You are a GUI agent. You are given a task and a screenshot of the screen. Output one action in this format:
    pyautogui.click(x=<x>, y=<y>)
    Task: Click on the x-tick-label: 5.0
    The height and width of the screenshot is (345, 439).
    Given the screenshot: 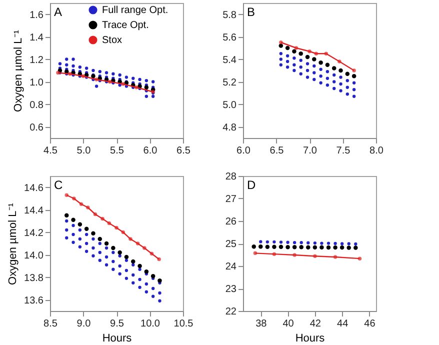 What is the action you would take?
    pyautogui.click(x=84, y=151)
    